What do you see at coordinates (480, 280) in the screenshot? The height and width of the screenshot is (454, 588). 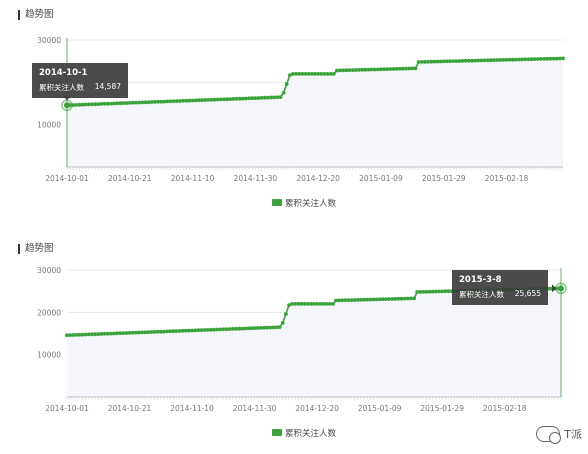 I see `tooltip-date: 2015-3-8` at bounding box center [480, 280].